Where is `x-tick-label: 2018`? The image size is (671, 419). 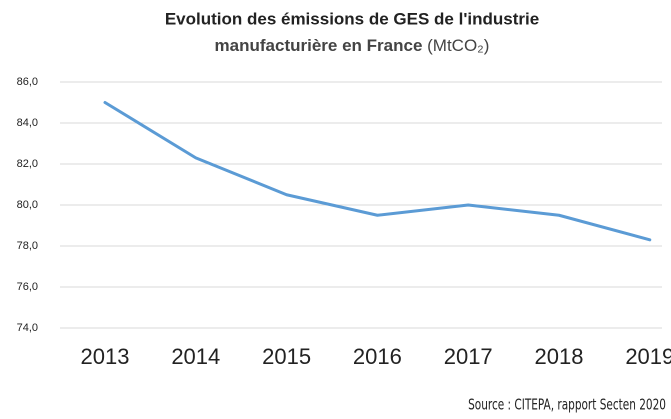
x-tick-label: 2018 is located at coordinates (559, 356).